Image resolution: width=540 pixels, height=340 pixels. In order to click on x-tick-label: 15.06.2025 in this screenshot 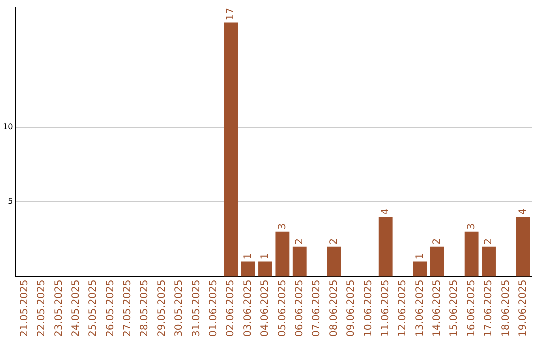, I will do `click(454, 309)`.